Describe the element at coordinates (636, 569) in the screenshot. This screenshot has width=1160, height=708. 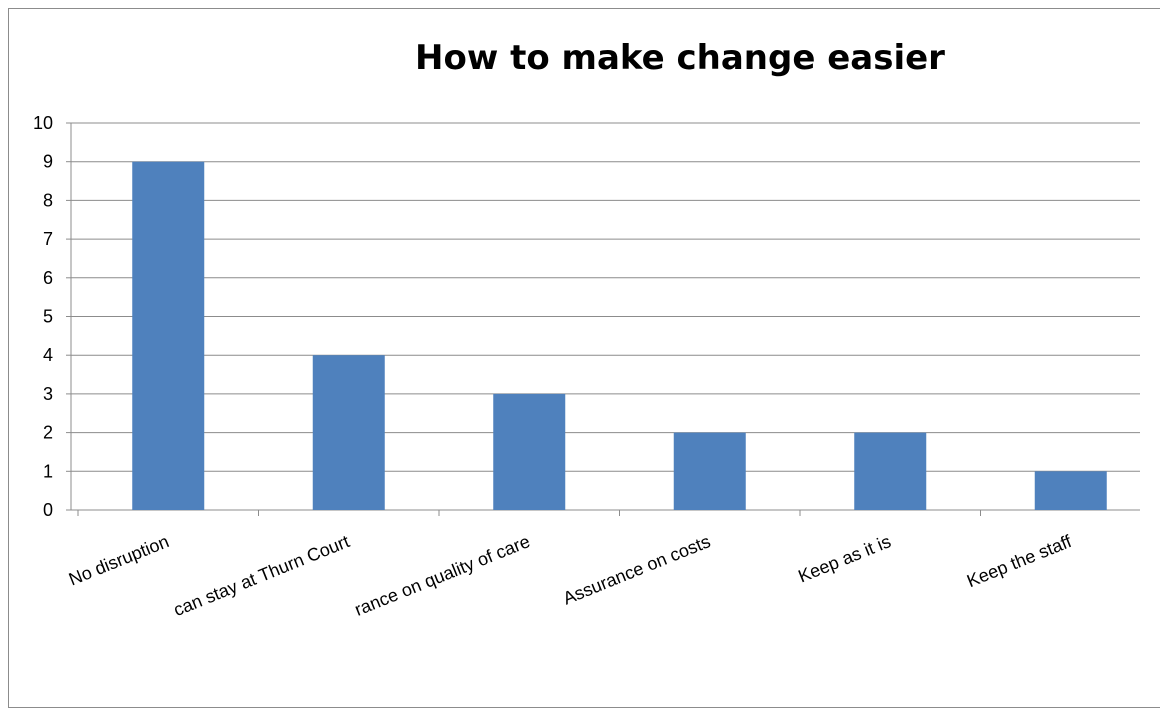
I see `x-category-label: Assurance on costs` at that location.